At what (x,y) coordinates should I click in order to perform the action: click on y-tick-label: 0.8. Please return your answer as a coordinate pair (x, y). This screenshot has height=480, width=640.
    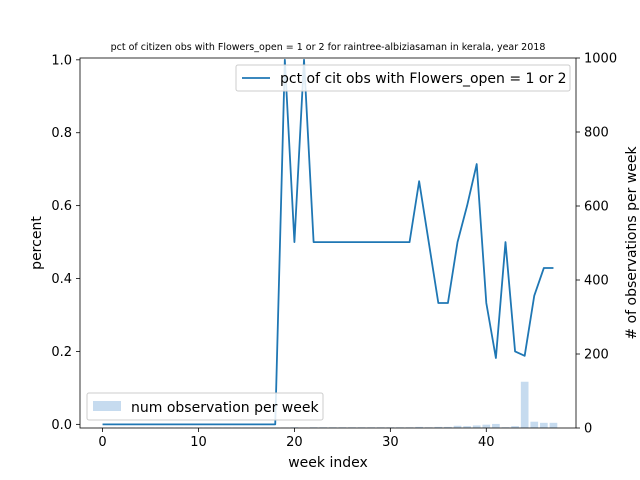
    Looking at the image, I should click on (61, 133).